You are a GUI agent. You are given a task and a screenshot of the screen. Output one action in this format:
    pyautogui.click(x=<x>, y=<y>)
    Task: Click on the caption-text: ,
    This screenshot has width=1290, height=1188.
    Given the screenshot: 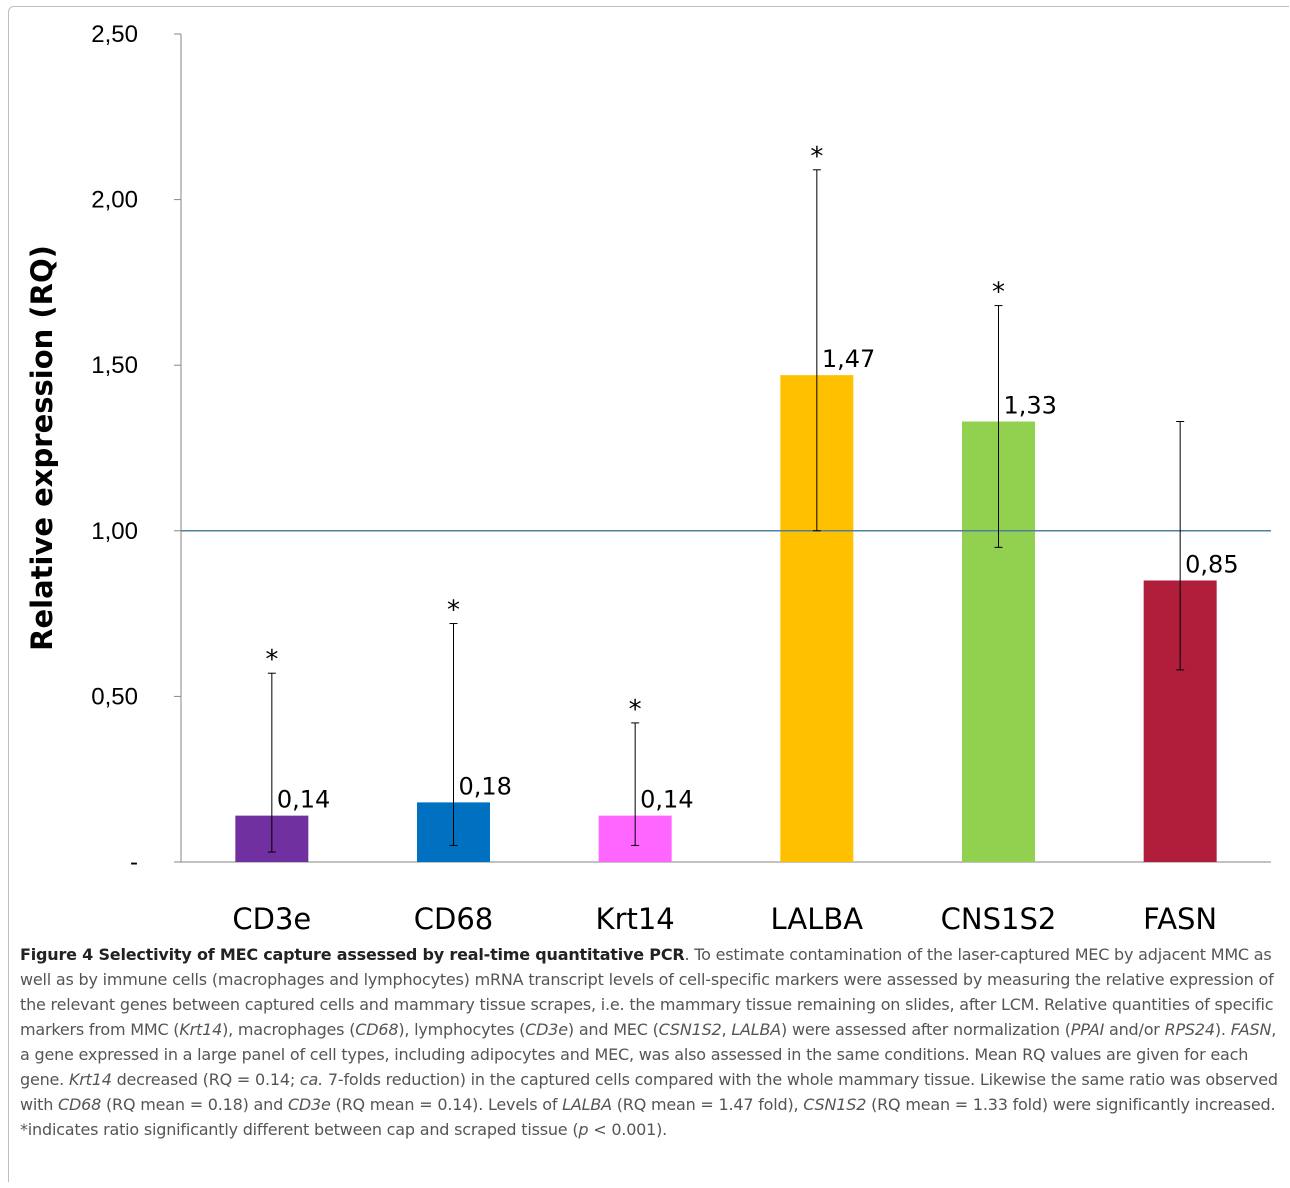 What is the action you would take?
    pyautogui.click(x=726, y=1029)
    